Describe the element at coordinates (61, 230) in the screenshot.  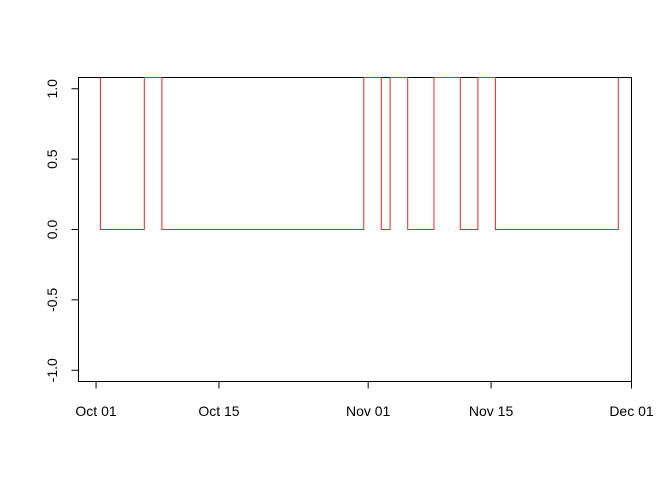
I see `y-axis: -1.0 -0.5 0.0 0.5 1.0` at that location.